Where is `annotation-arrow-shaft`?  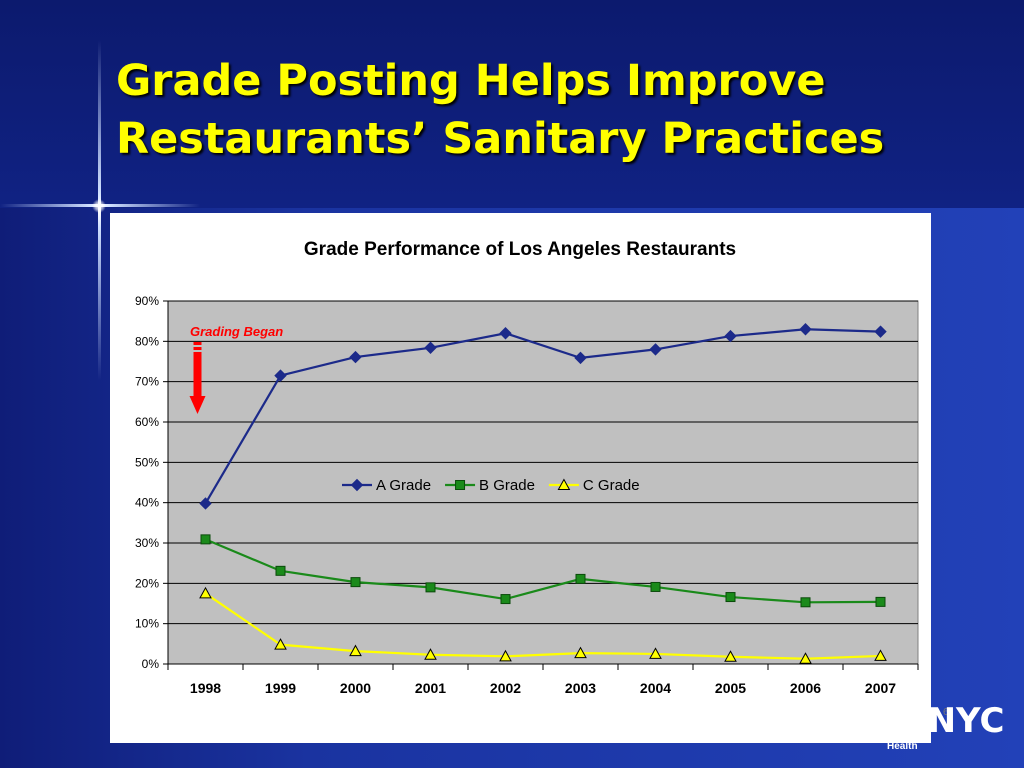 annotation-arrow-shaft is located at coordinates (197, 374).